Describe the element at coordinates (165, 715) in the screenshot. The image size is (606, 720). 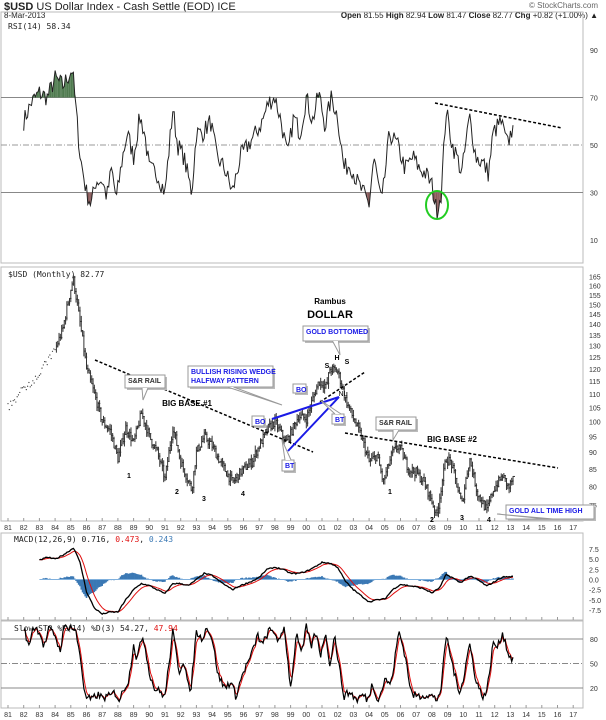
I see `x-tick-label: 91` at that location.